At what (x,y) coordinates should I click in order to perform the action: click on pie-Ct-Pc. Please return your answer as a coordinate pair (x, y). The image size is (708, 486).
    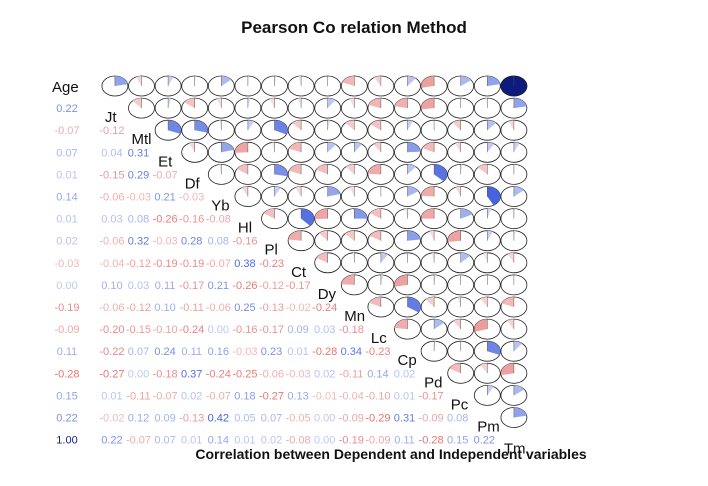
    Looking at the image, I should click on (461, 263).